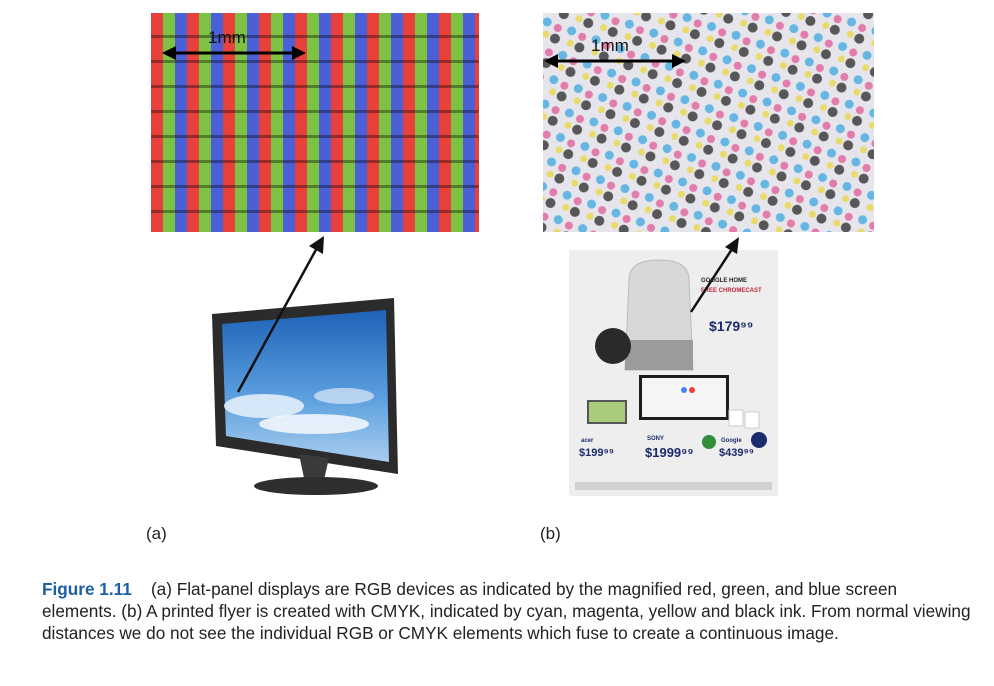 Image resolution: width=994 pixels, height=686 pixels. Describe the element at coordinates (234, 53) in the screenshot. I see `scale-bar-a` at that location.